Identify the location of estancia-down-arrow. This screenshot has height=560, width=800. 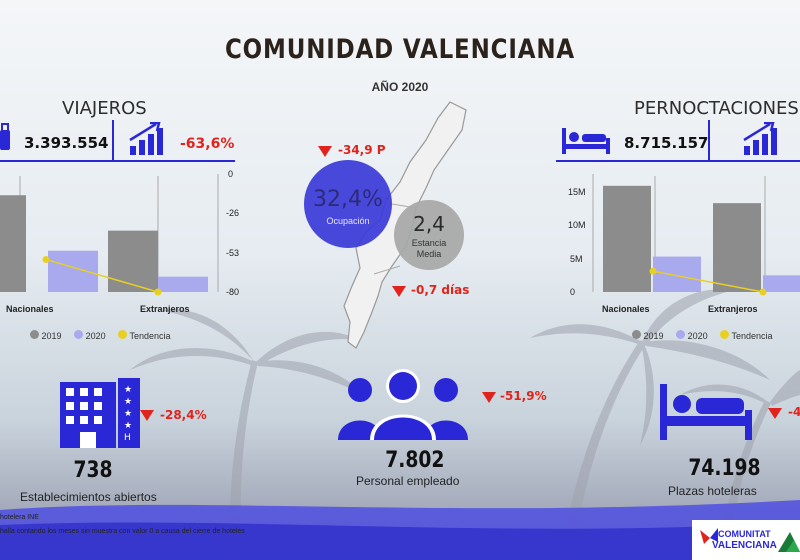
(399, 291).